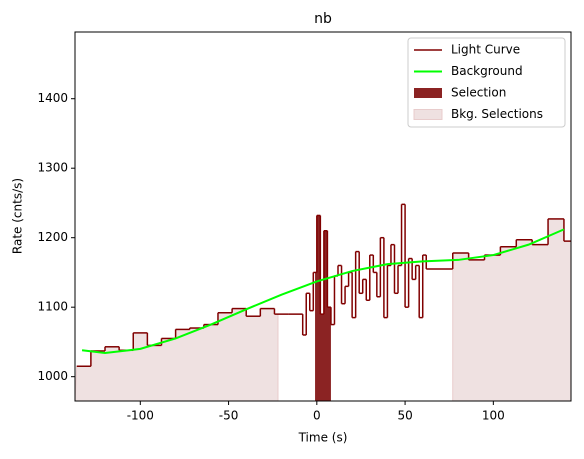  I want to click on y-tick-label: 1000, so click(52, 376).